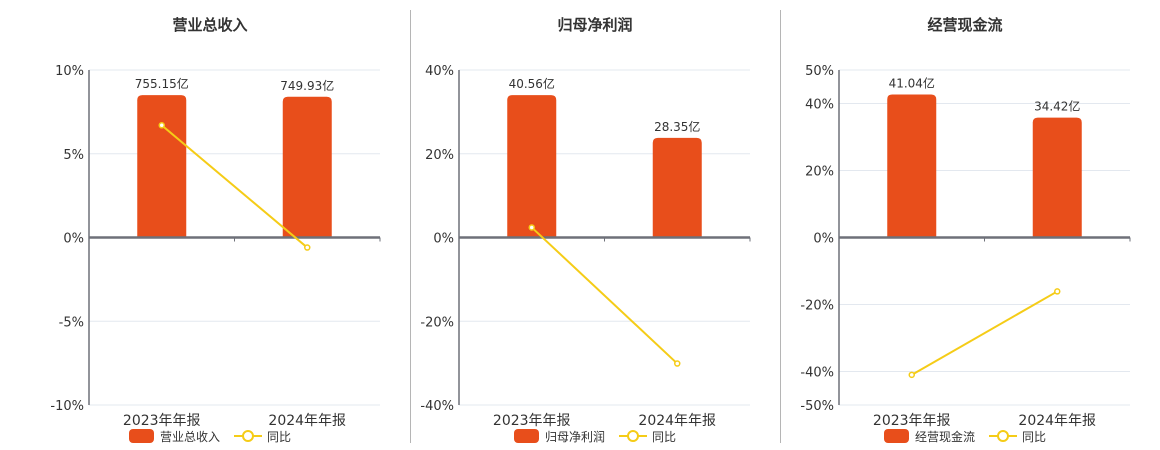 The image size is (1160, 450). I want to click on y-tick-label: -50%, so click(817, 406).